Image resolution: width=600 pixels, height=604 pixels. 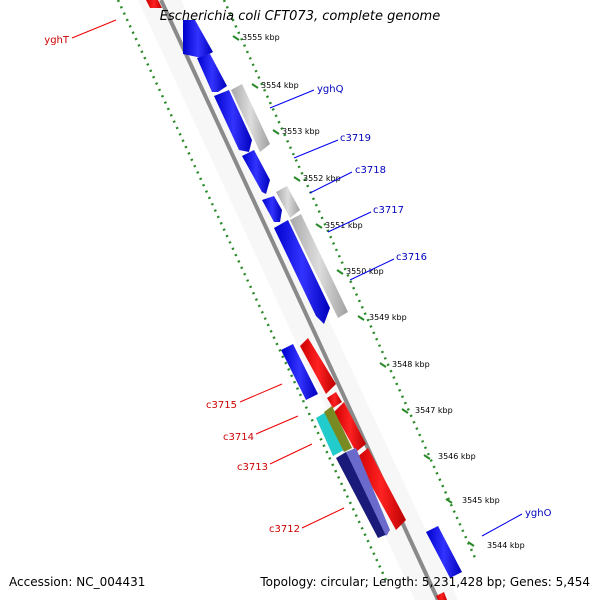 I want to click on gene-label: yghQ, so click(x=330, y=89).